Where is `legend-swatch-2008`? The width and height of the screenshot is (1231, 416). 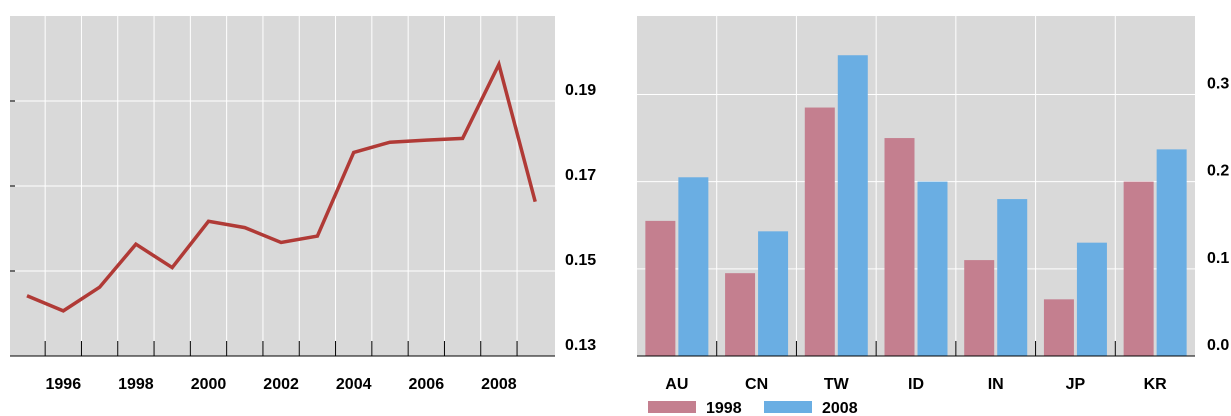 legend-swatch-2008 is located at coordinates (788, 407).